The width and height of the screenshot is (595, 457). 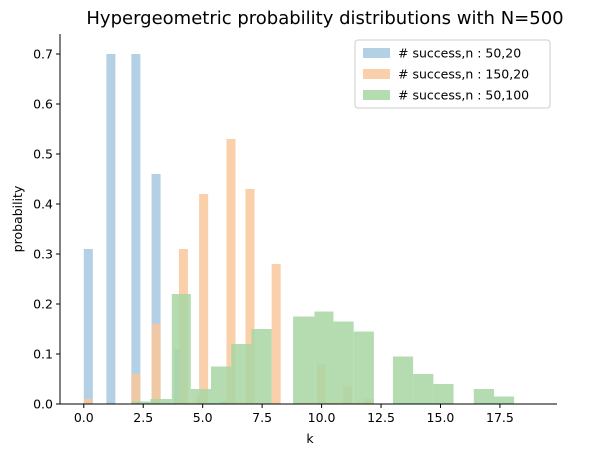 I want to click on y-tick-label: 0.0, so click(x=43, y=404).